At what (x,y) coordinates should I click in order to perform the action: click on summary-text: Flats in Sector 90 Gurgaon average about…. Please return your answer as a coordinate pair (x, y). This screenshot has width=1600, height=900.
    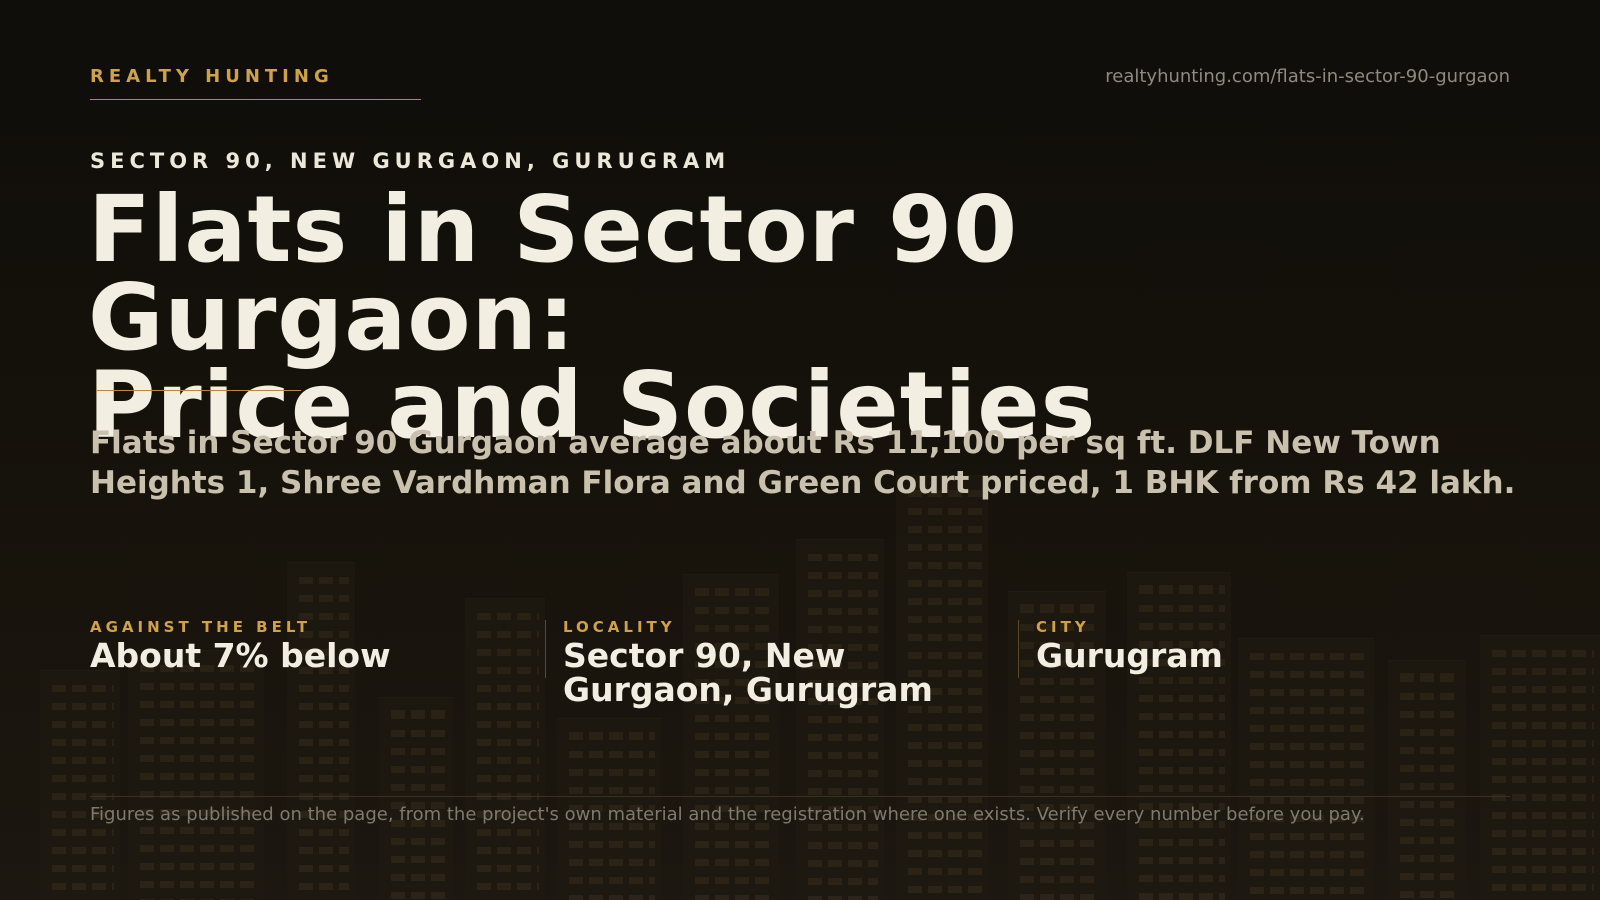
    Looking at the image, I should click on (803, 463).